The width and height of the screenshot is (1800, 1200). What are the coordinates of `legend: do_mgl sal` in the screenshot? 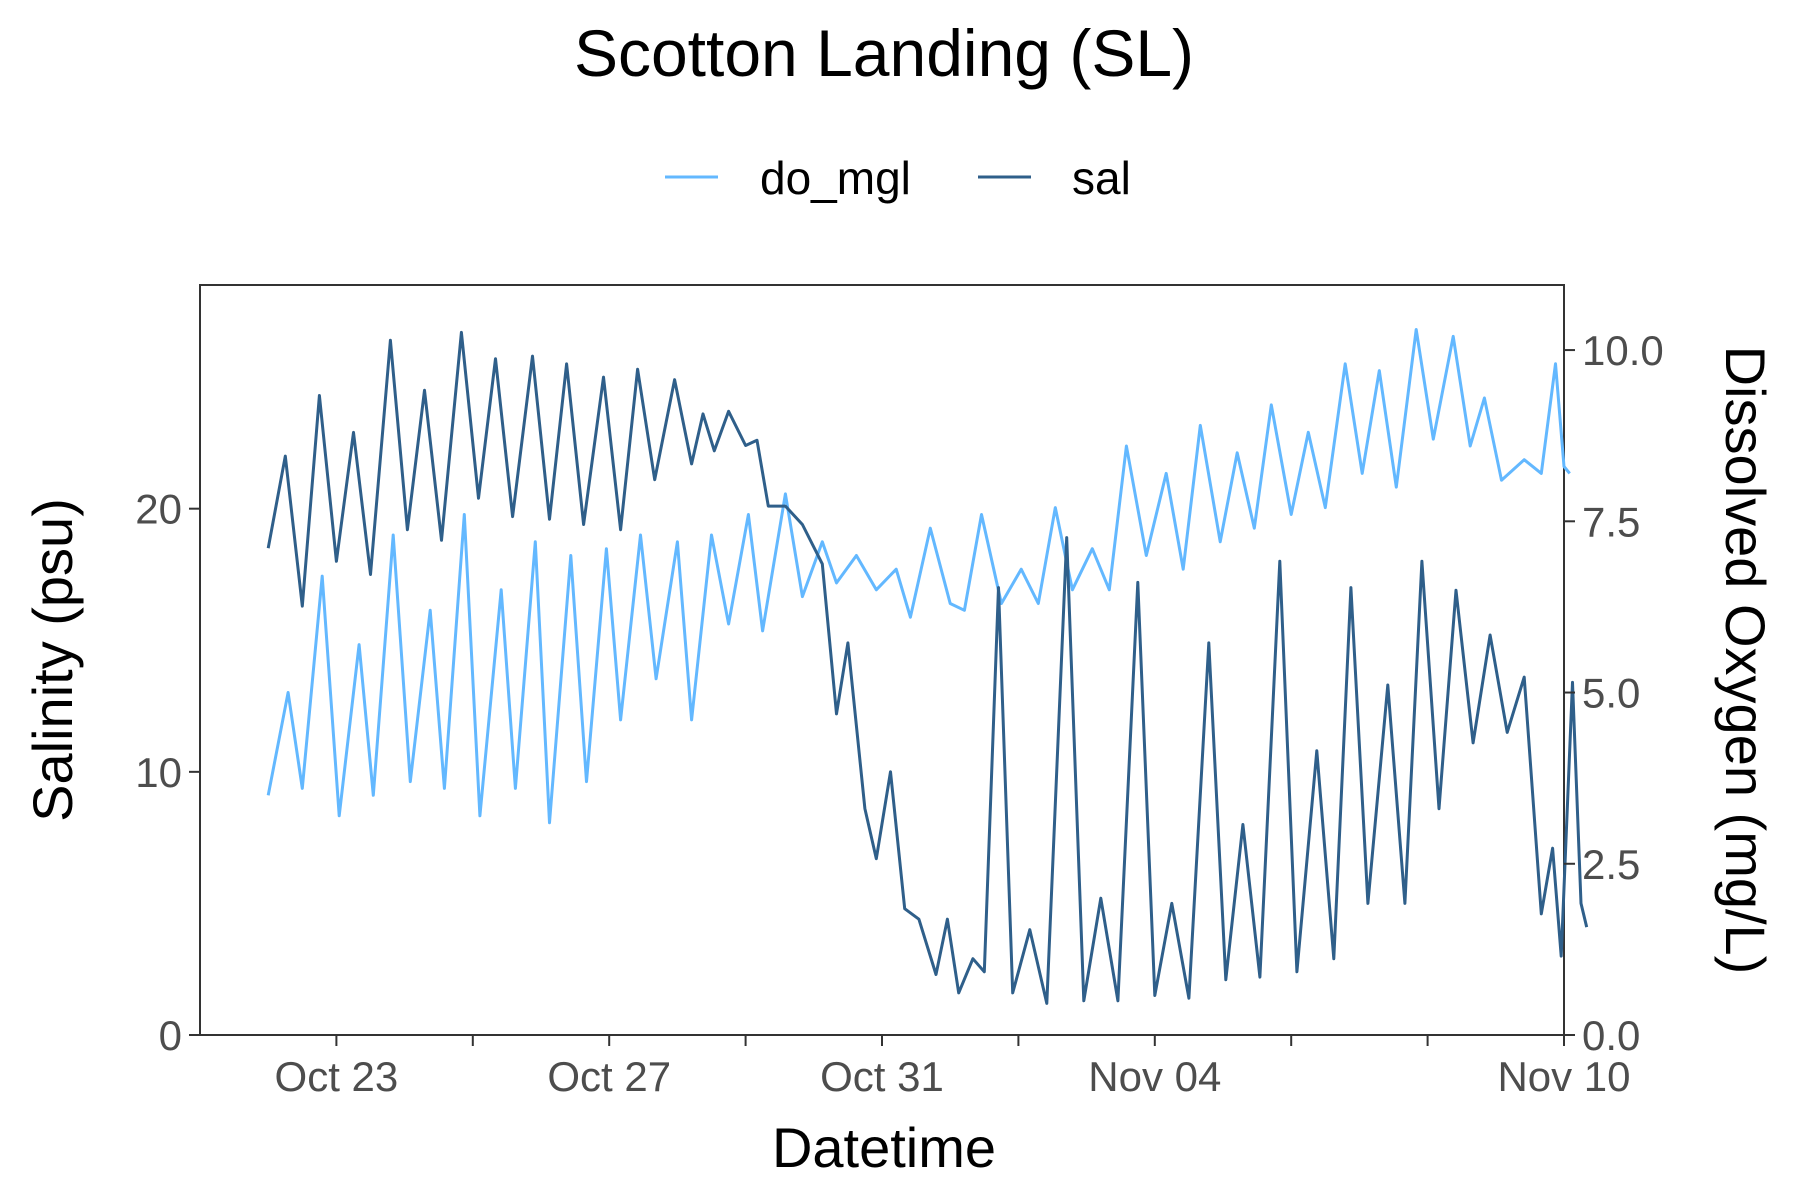 It's located at (898, 178).